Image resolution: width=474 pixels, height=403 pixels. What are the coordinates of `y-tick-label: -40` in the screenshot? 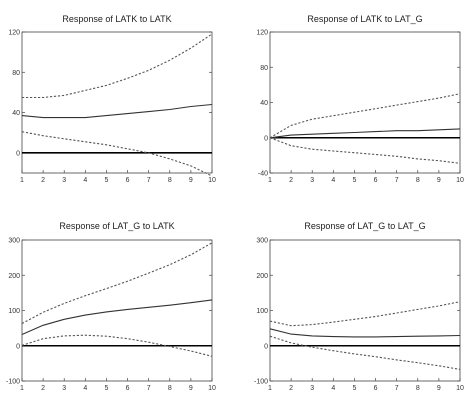 It's located at (263, 174).